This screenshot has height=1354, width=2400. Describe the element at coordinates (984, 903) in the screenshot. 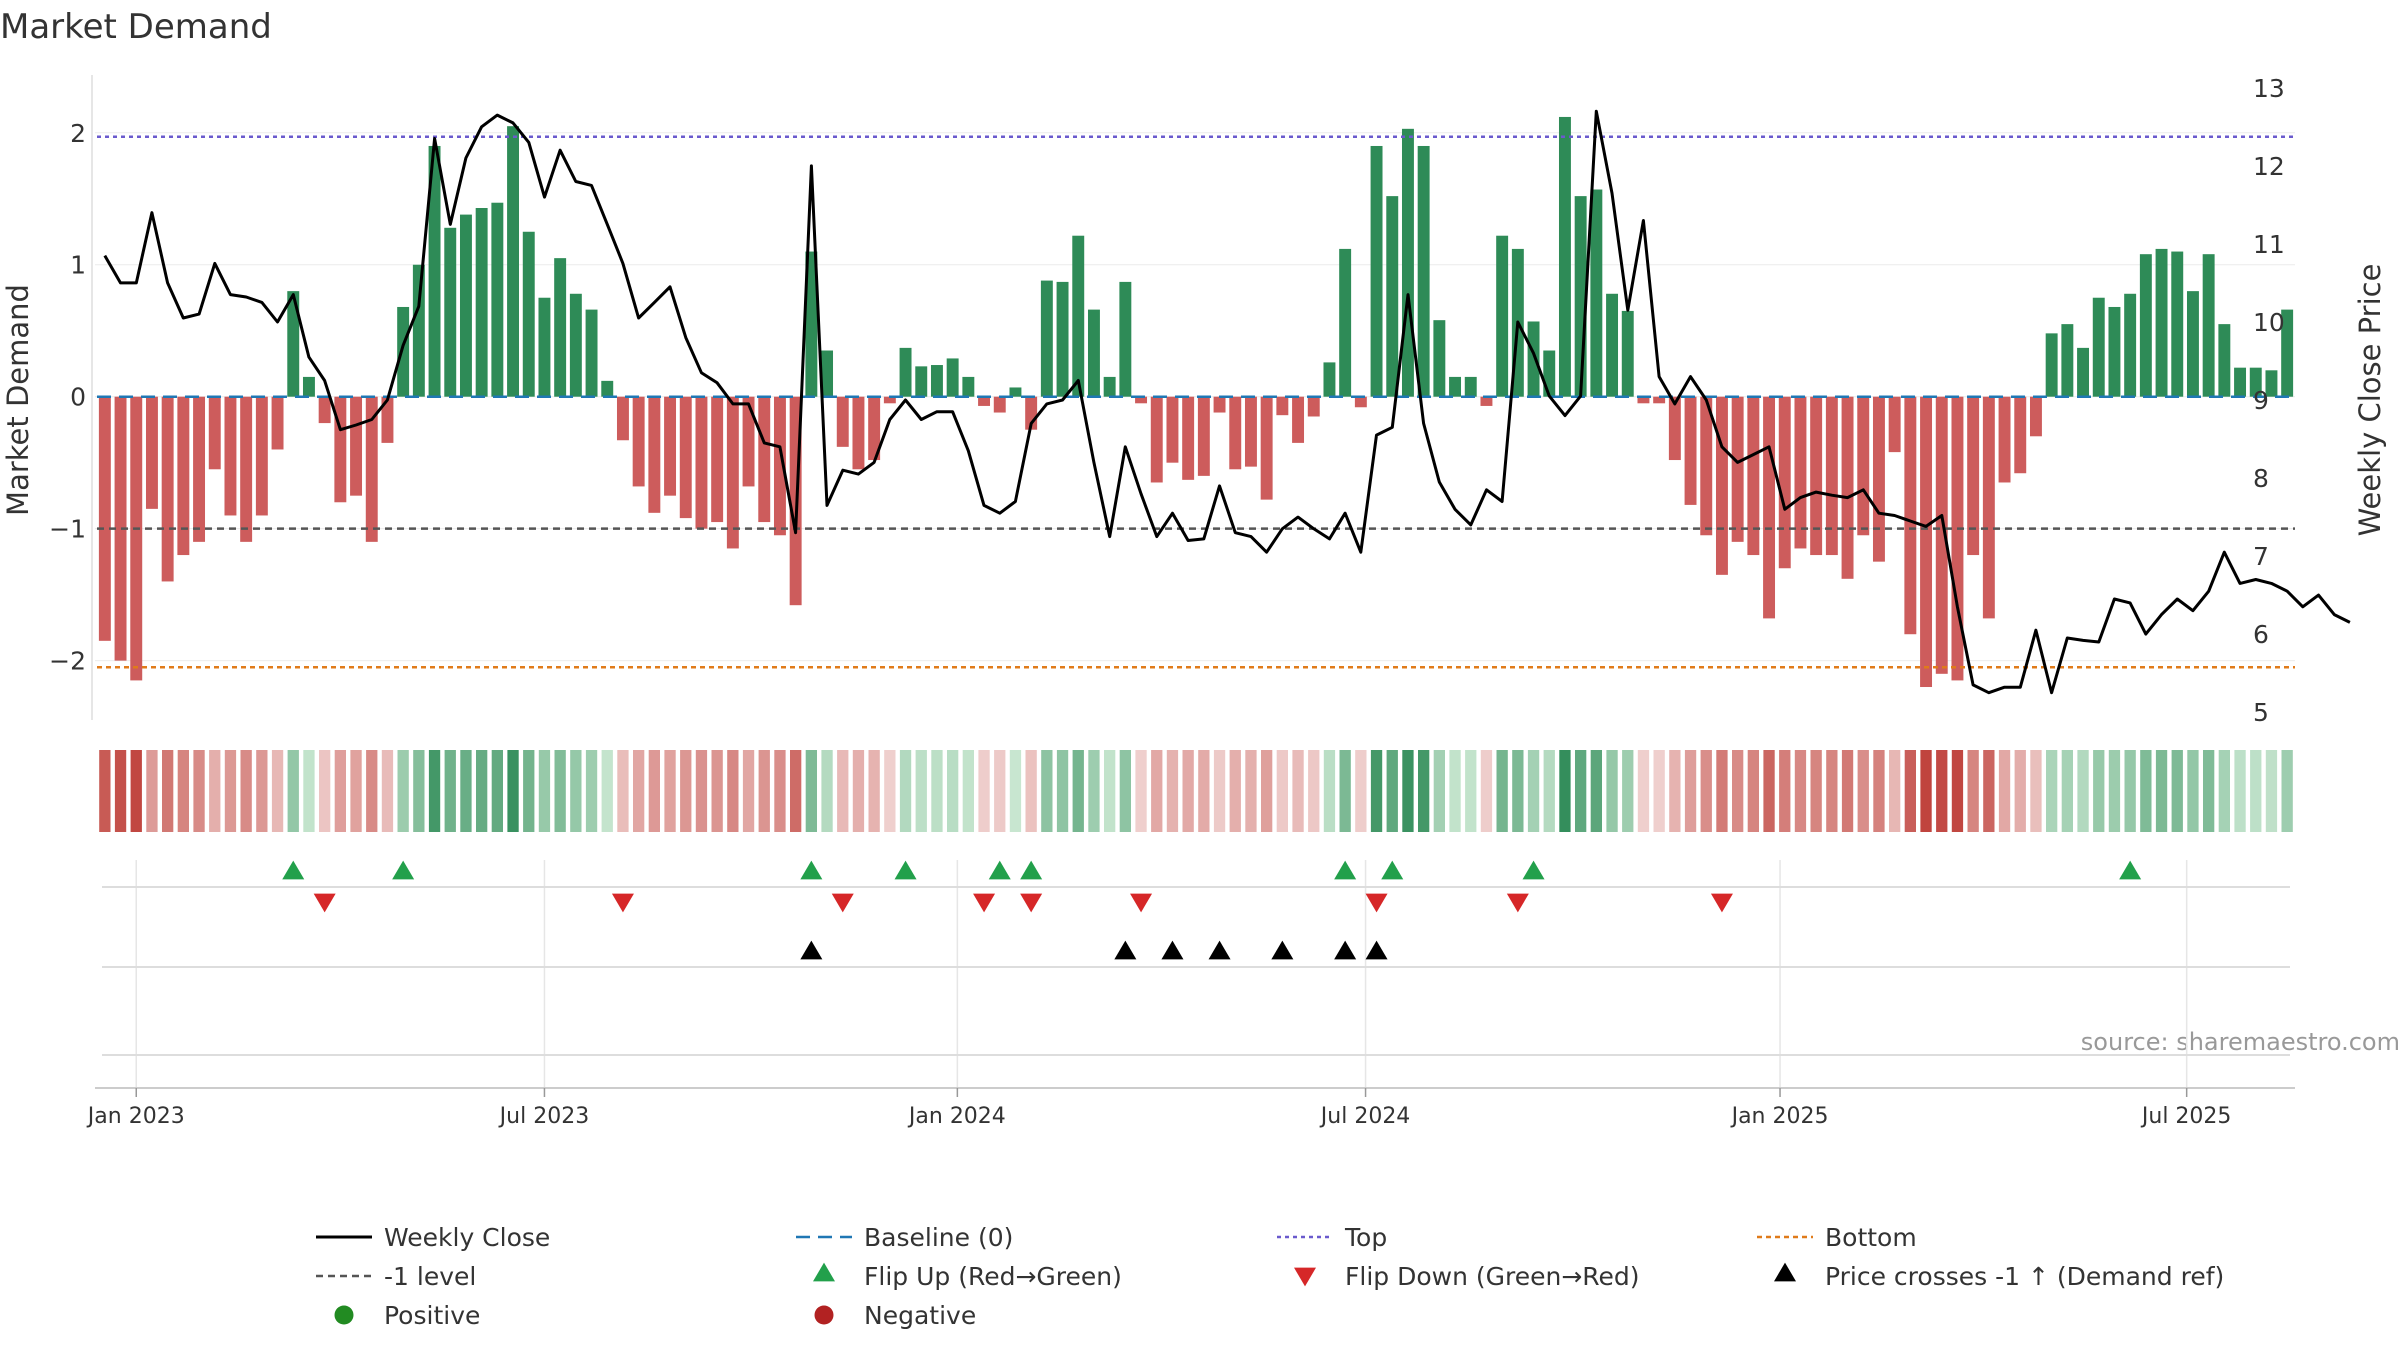

I see `flip-down-marker` at that location.